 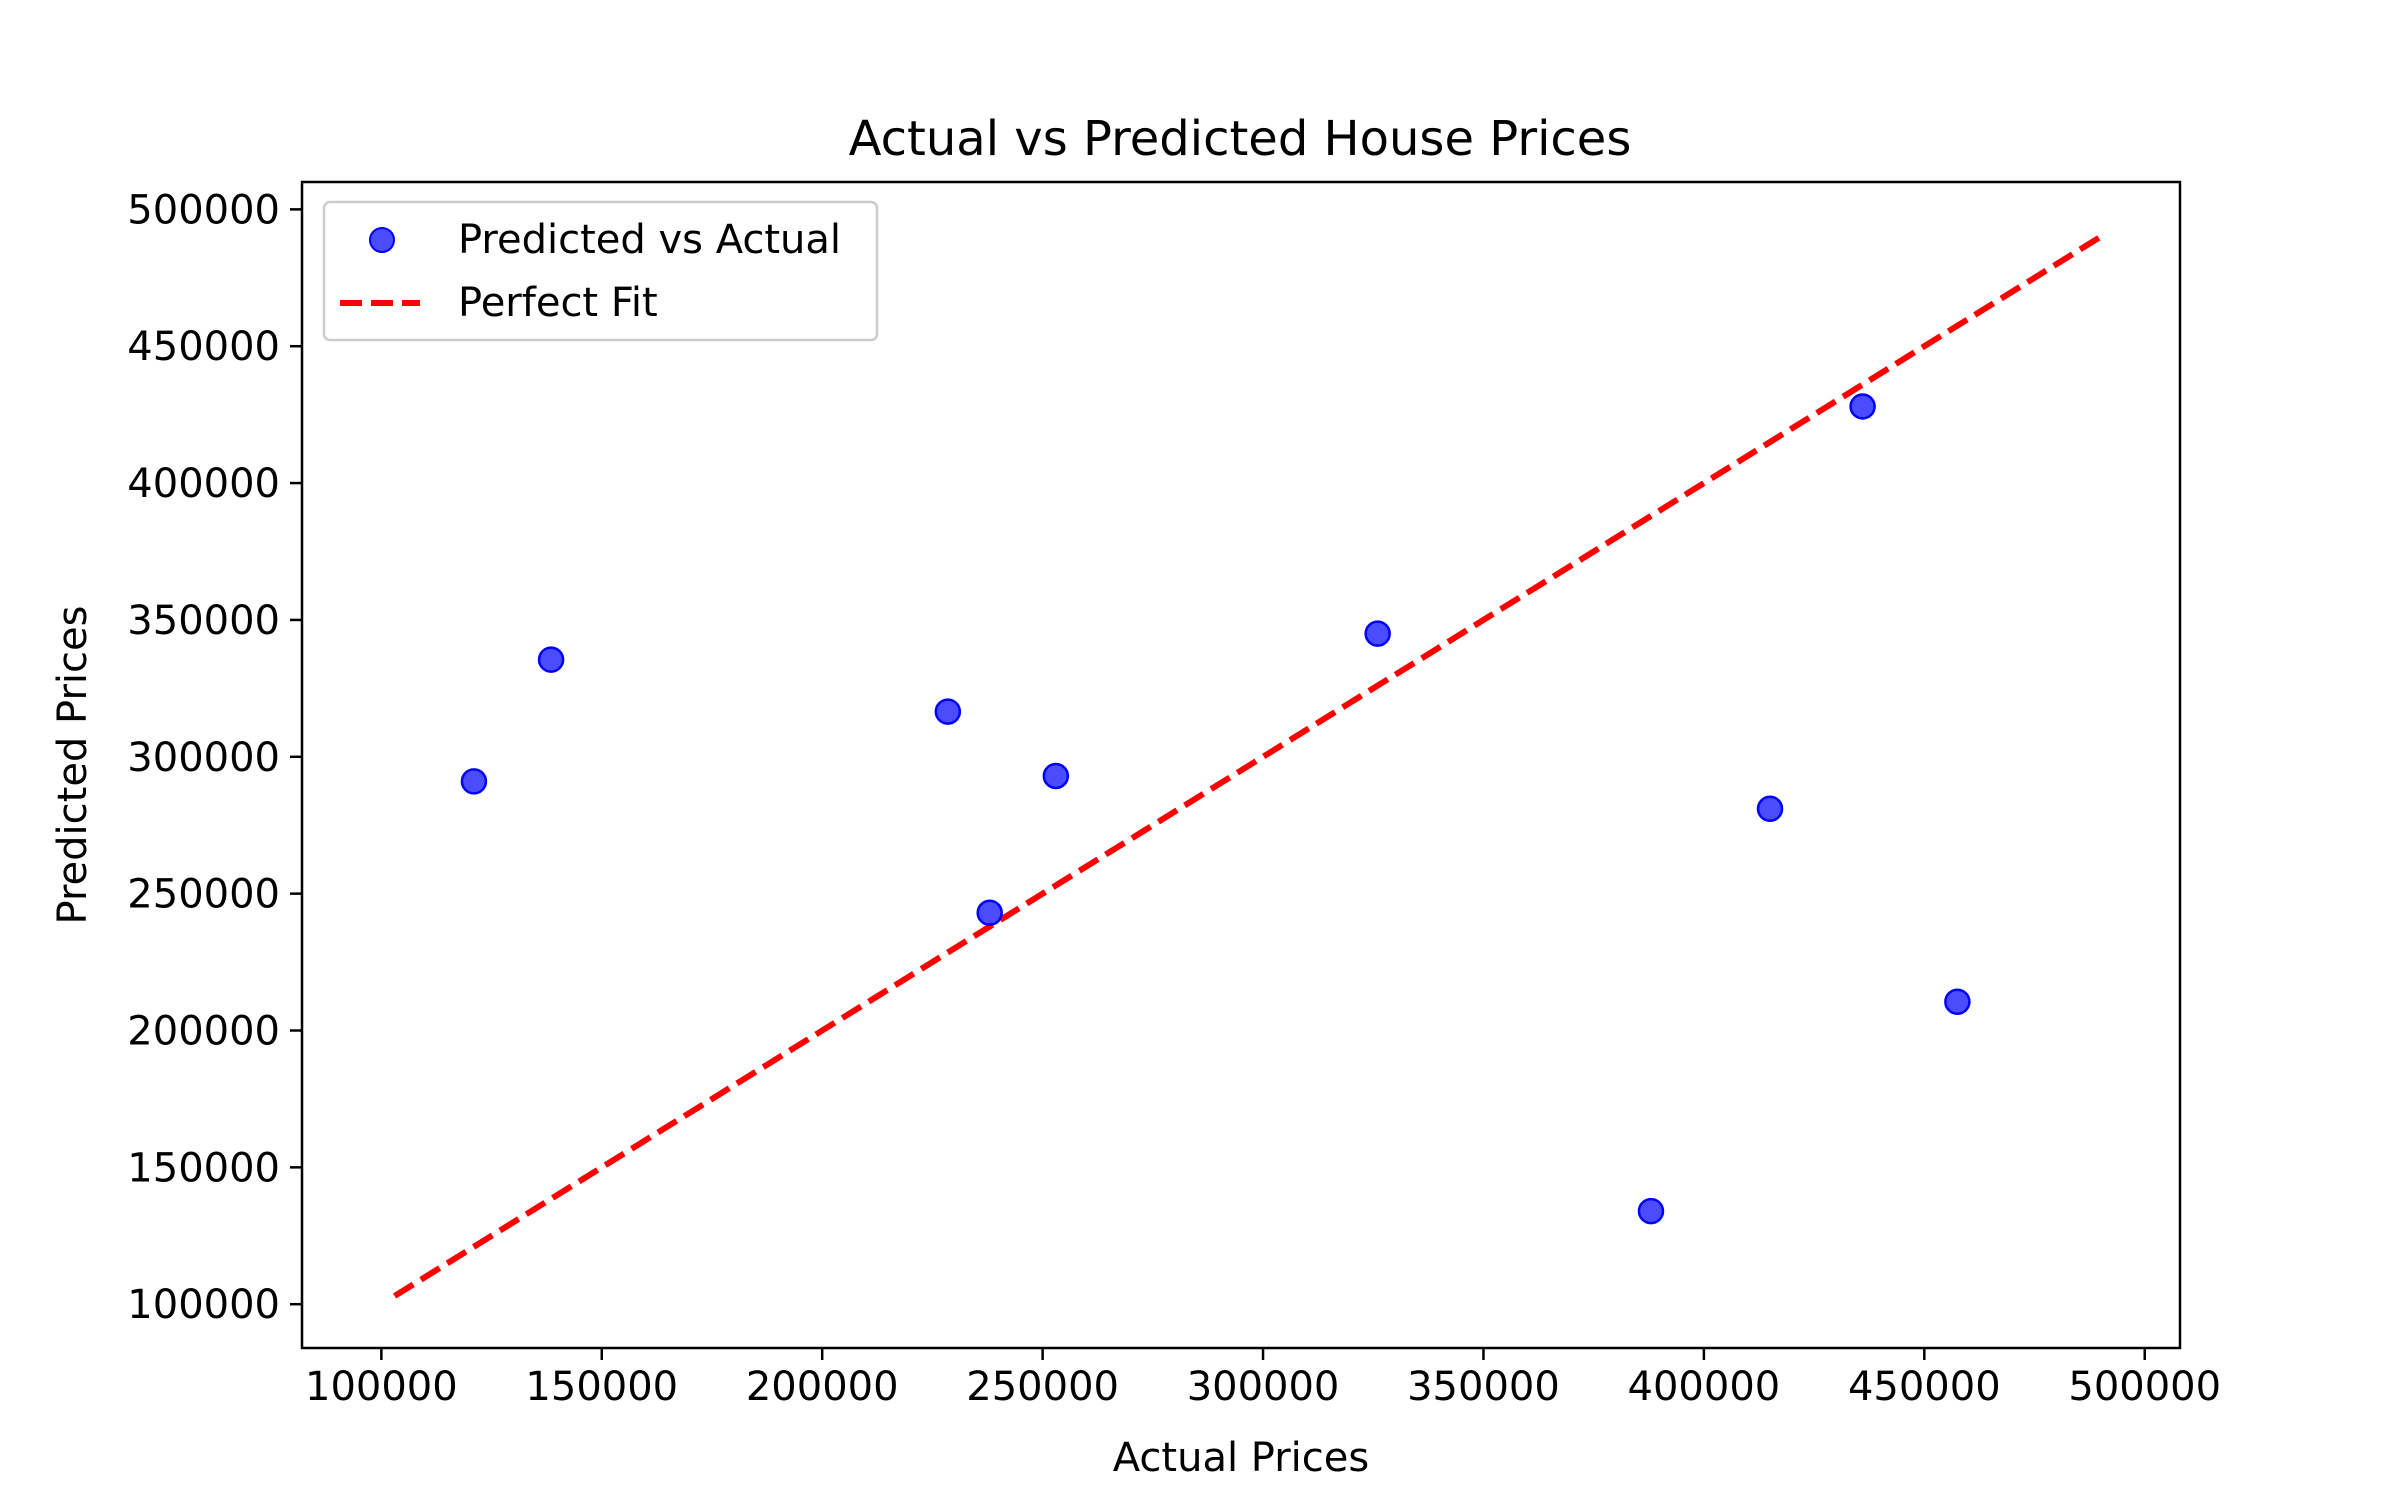 I want to click on y-tick-label: 500000, so click(x=203, y=210).